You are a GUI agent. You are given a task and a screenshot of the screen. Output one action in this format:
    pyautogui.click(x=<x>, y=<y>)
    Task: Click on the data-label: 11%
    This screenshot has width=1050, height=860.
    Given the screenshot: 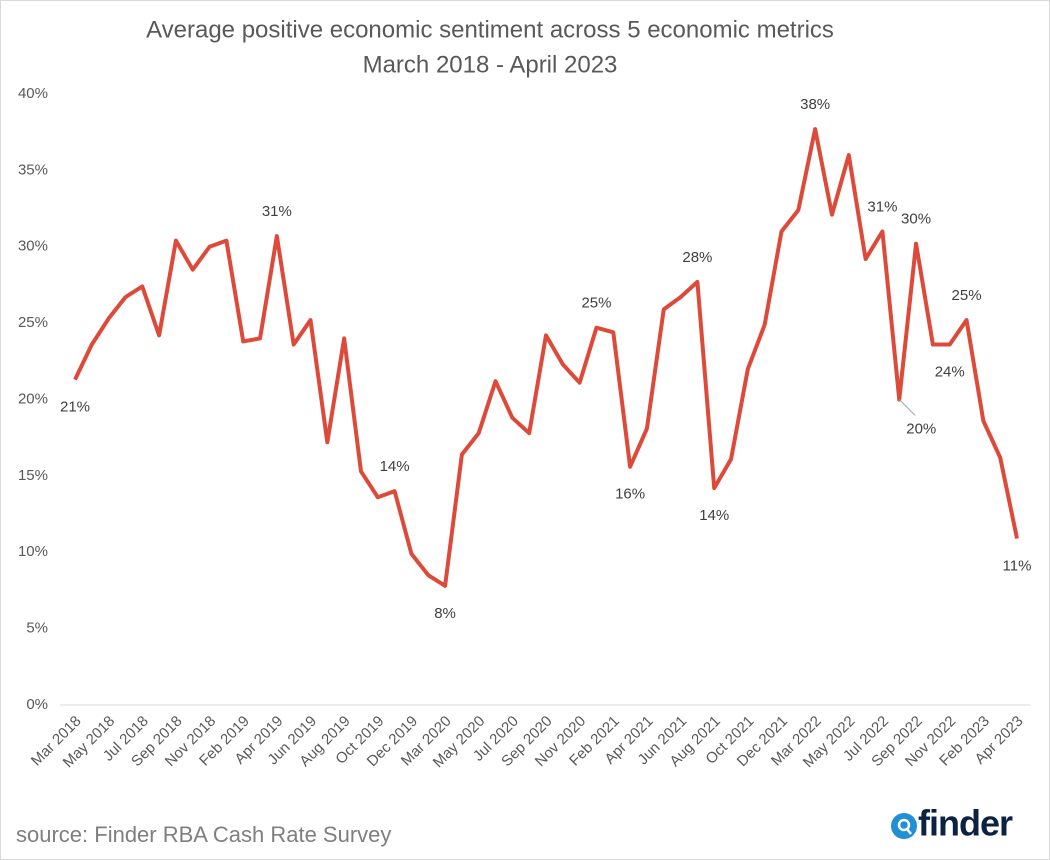 What is the action you would take?
    pyautogui.click(x=1017, y=565)
    